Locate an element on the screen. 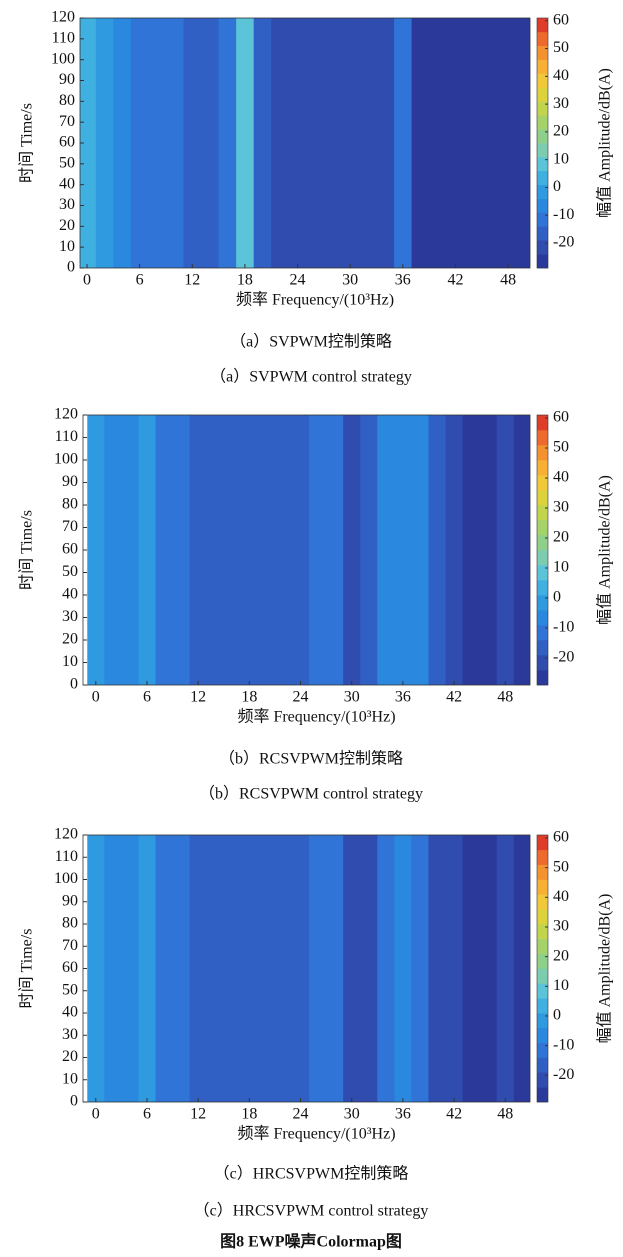 The width and height of the screenshot is (623, 1257). x-tick-label: 18 is located at coordinates (245, 280).